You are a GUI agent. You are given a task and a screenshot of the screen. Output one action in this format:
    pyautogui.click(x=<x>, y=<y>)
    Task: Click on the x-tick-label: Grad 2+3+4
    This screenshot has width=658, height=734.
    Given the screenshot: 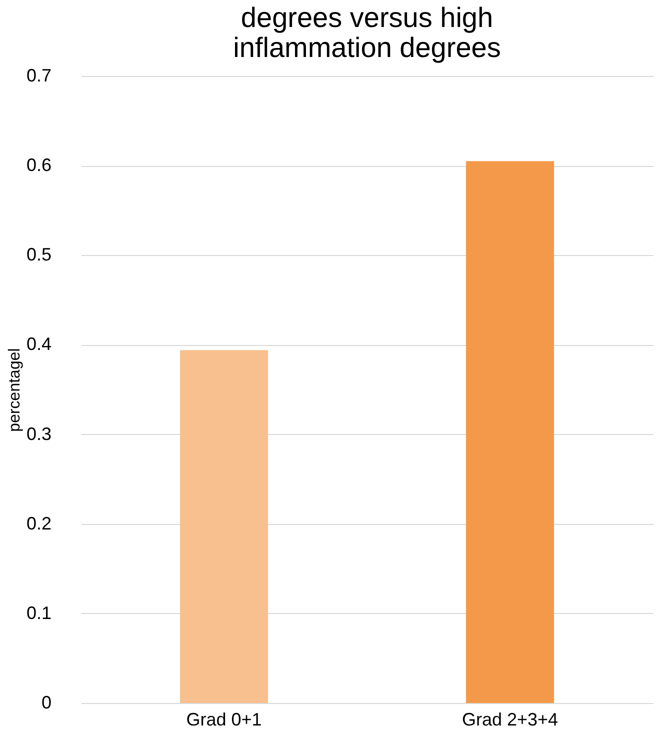 What is the action you would take?
    pyautogui.click(x=510, y=720)
    